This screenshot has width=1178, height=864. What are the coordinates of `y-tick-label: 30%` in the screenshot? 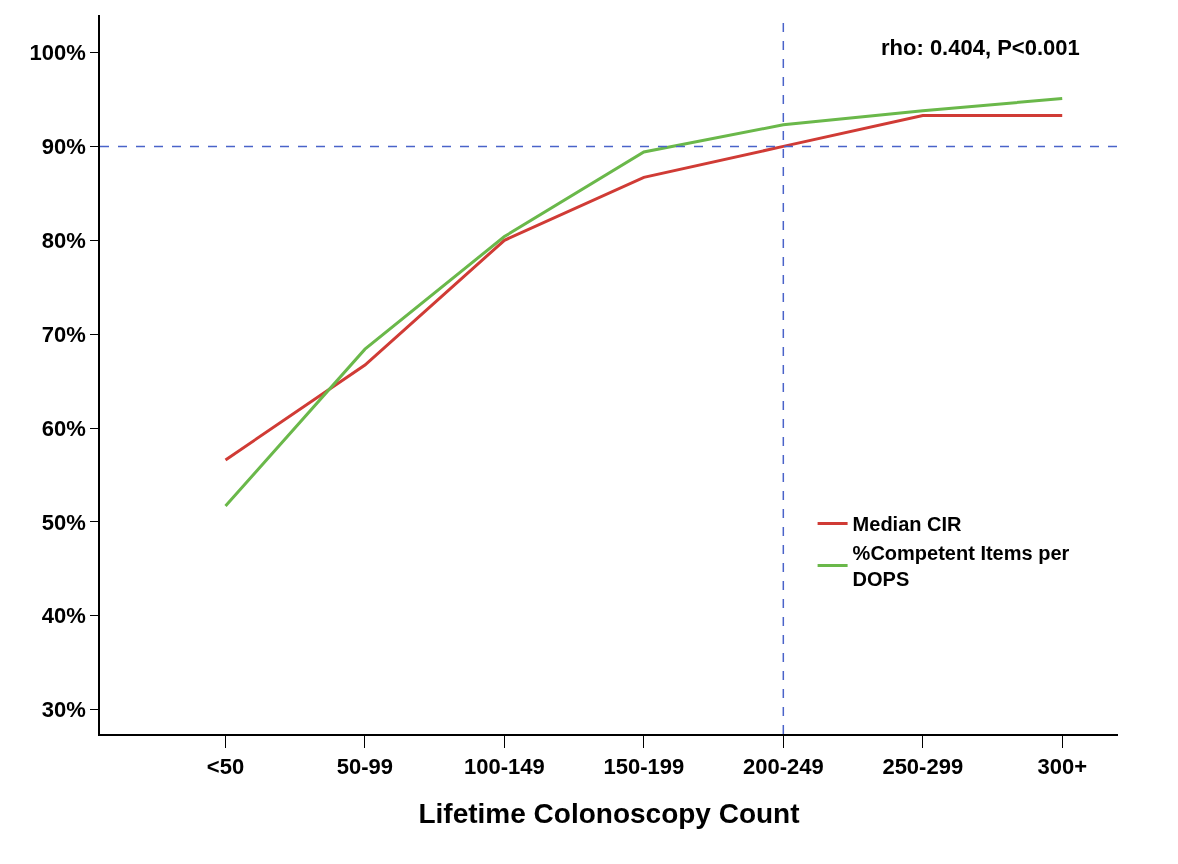 It's located at (63, 710).